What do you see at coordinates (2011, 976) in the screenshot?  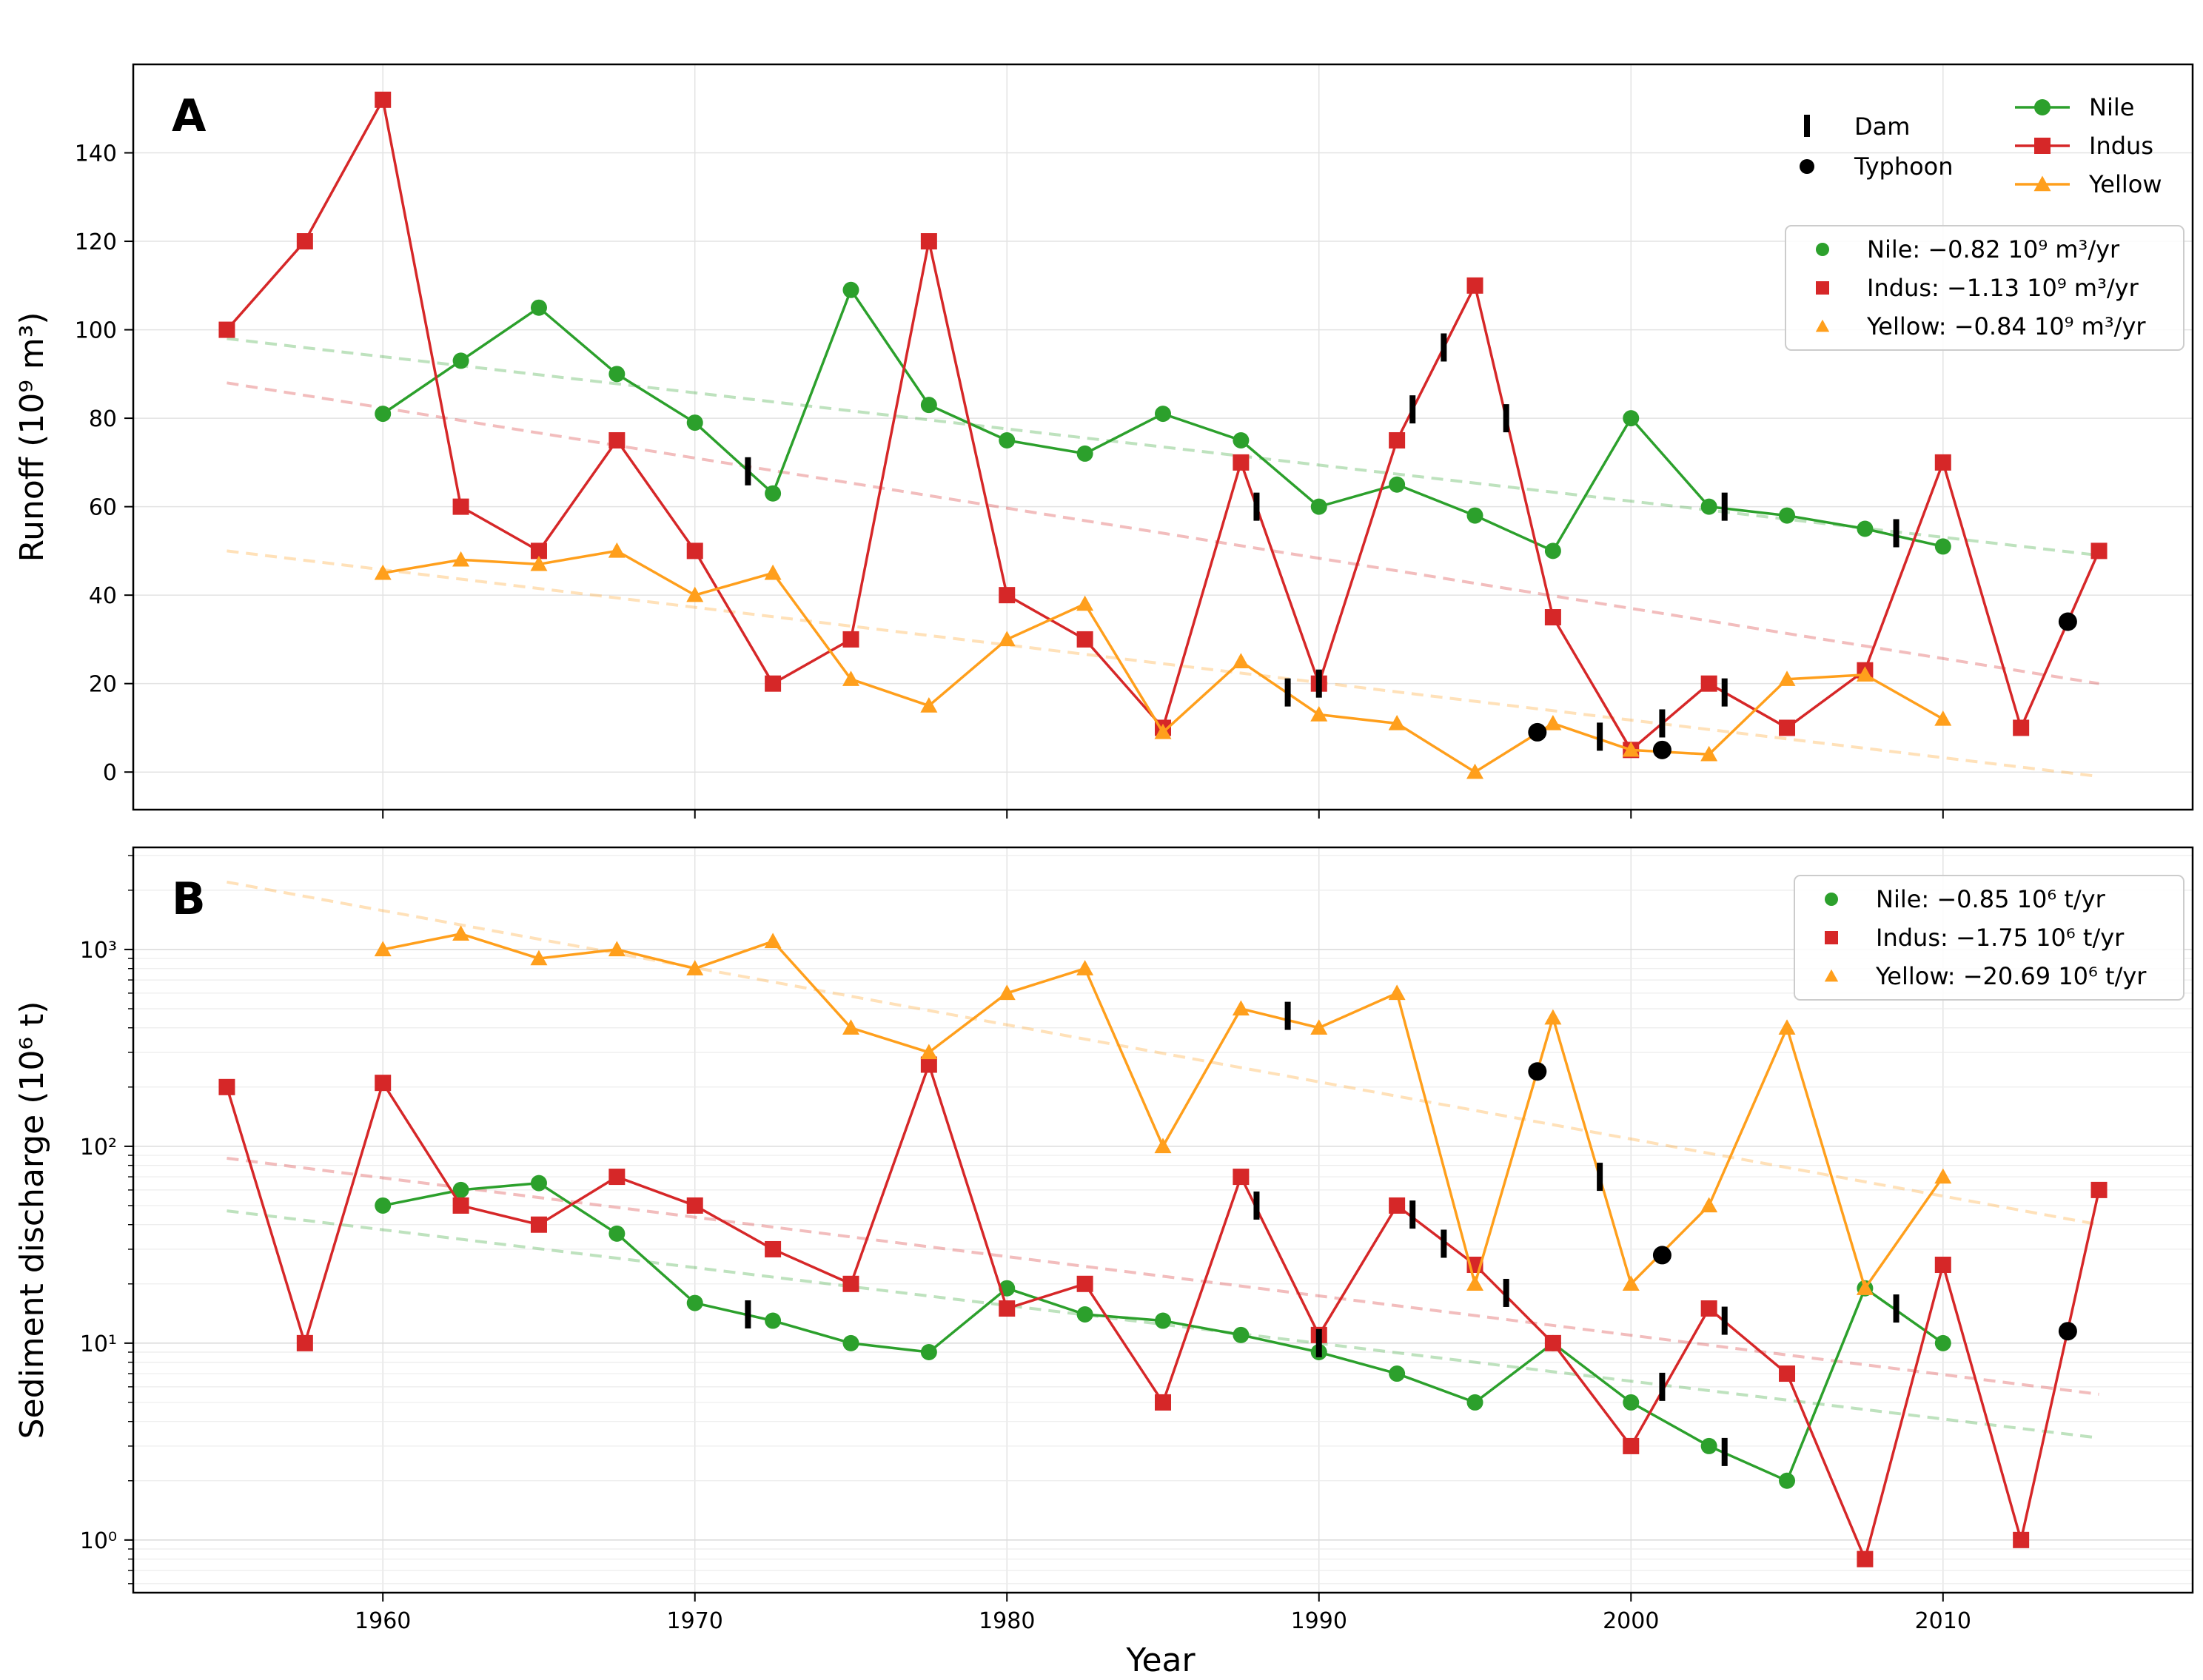 I see `panel-b-trend-legend-label-yellow: Yellow: −20.69 10⁶ t/yr` at bounding box center [2011, 976].